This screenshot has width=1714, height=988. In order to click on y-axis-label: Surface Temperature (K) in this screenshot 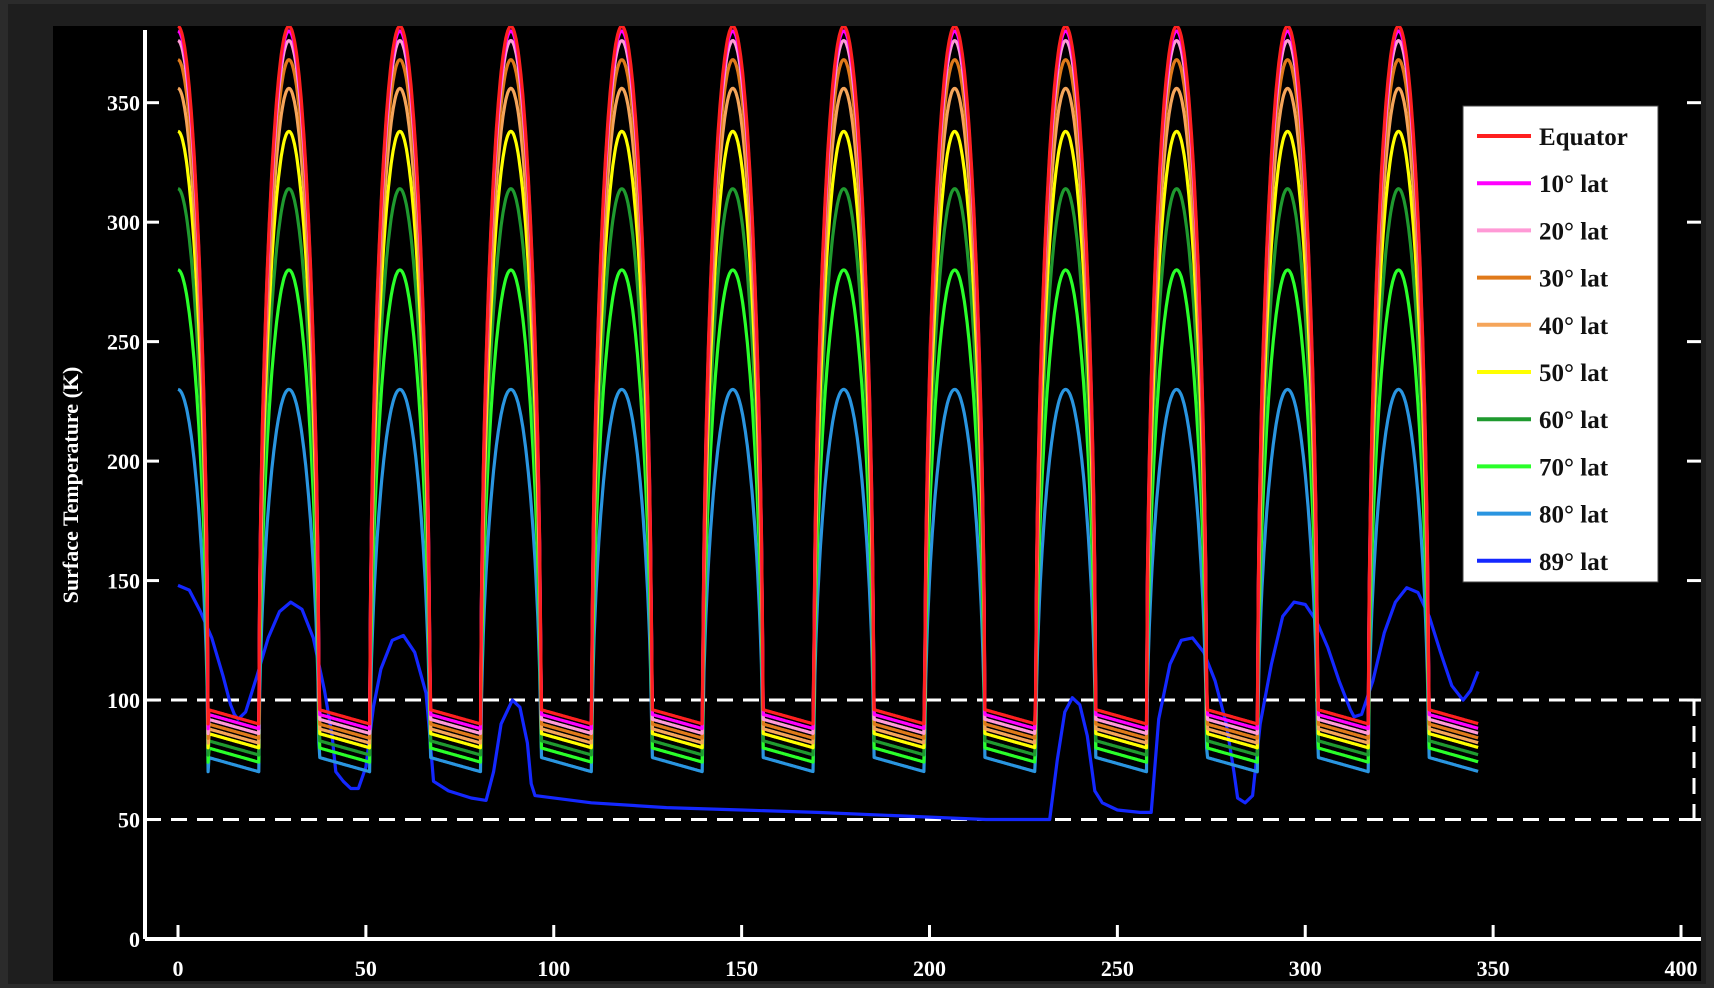, I will do `click(70, 485)`.